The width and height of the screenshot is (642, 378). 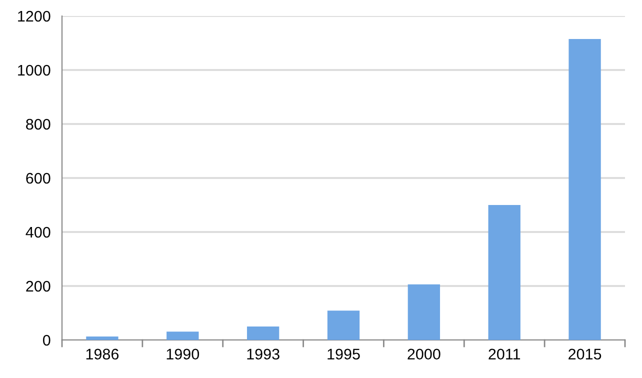 I want to click on x-tick-label: 2011, so click(x=504, y=354).